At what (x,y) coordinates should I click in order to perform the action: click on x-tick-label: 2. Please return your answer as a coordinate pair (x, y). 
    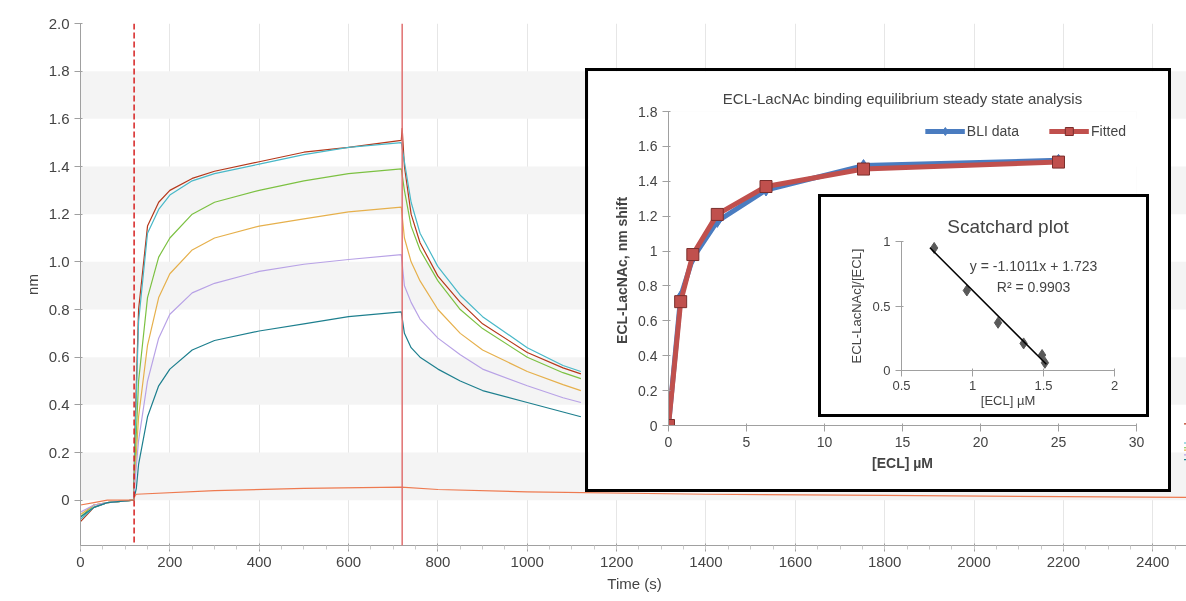
    Looking at the image, I should click on (1114, 385).